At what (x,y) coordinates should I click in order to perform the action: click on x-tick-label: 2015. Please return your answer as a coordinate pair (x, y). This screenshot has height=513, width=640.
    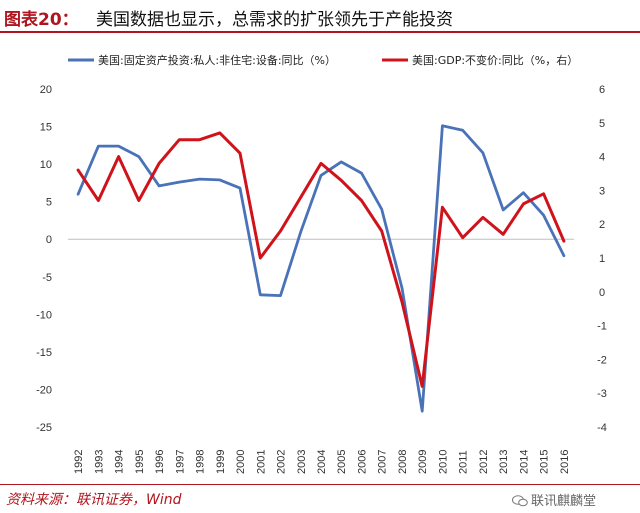
    Looking at the image, I should click on (545, 462).